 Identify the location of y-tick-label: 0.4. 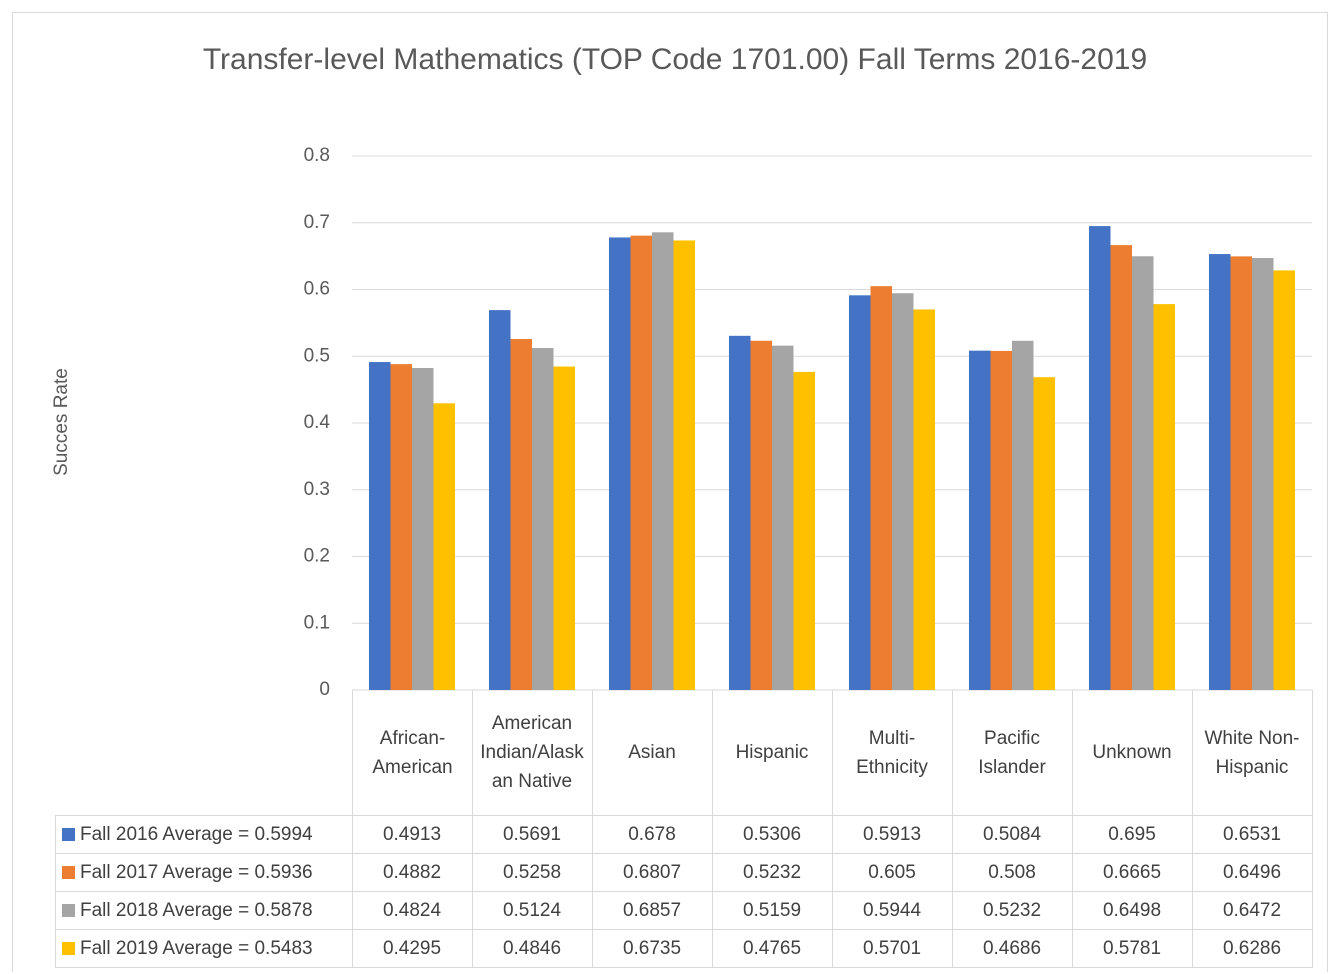
(317, 422).